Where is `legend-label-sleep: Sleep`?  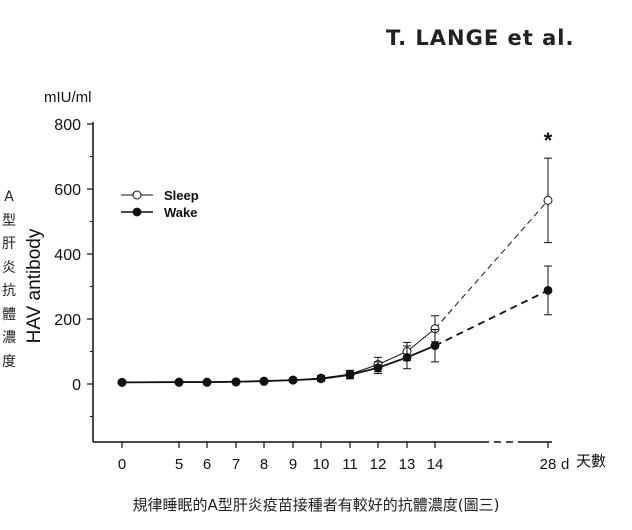
legend-label-sleep: Sleep is located at coordinates (181, 195).